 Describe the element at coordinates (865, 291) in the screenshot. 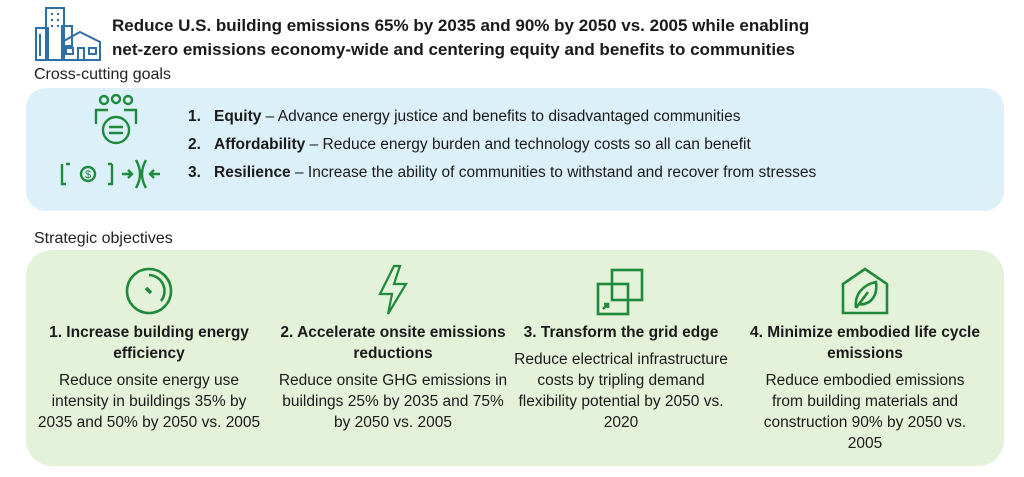

I see `house-leaf-icon` at that location.